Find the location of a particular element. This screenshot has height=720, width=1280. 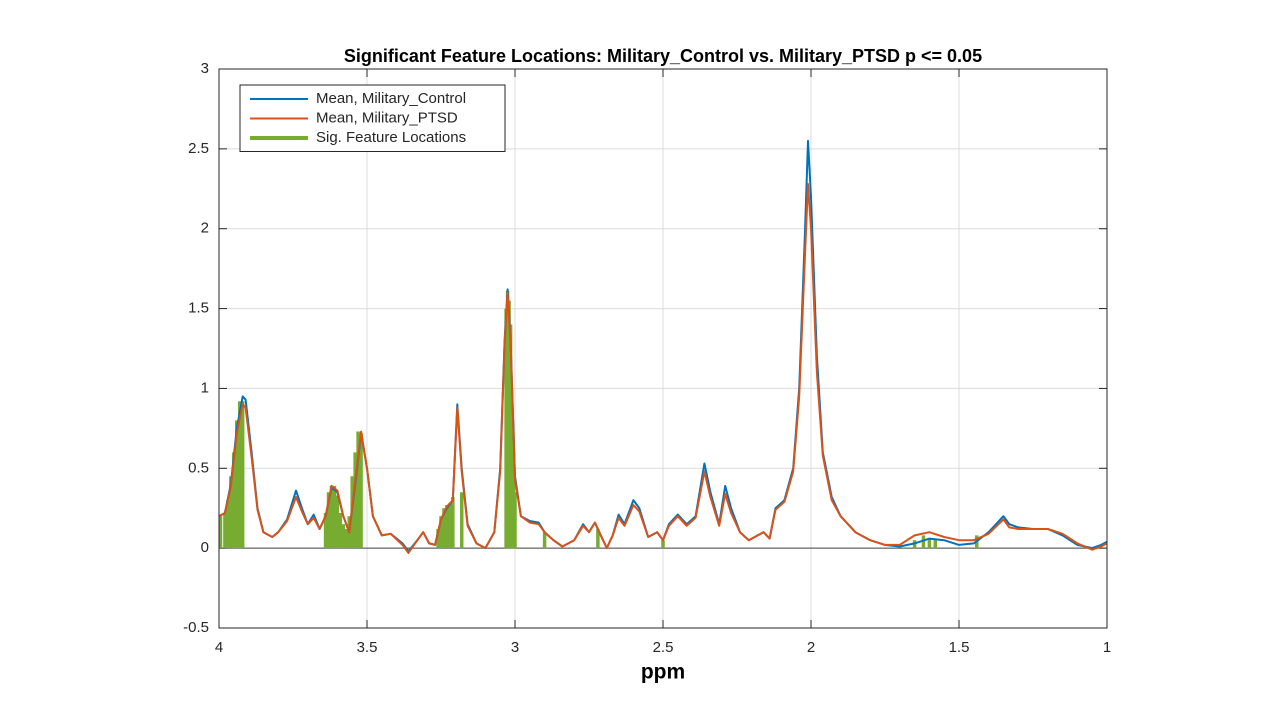

legend-label: Mean, Military_Control is located at coordinates (391, 98).